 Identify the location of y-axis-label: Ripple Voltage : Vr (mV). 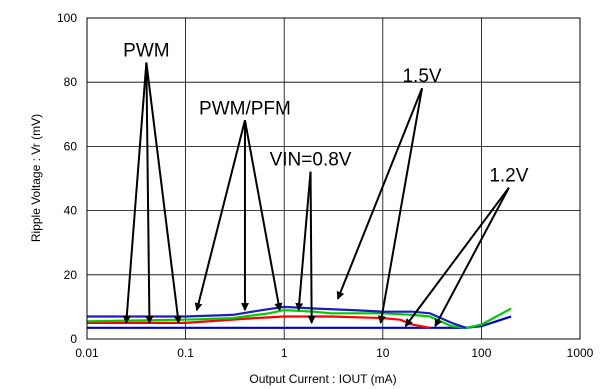
(36, 178).